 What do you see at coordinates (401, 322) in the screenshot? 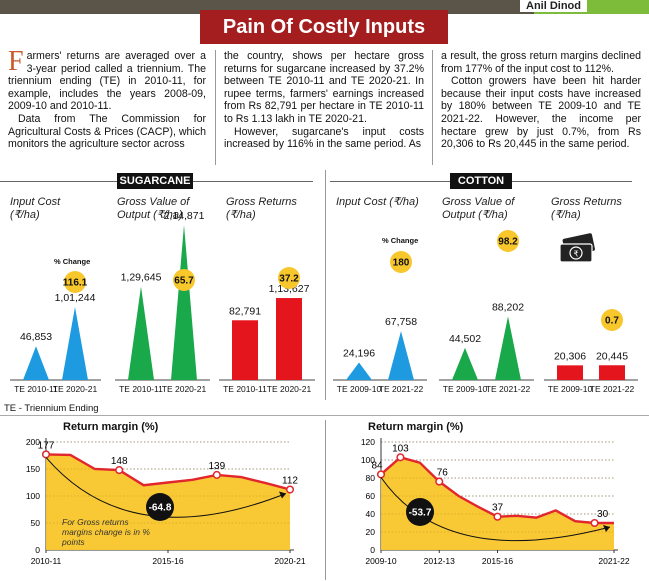
I see `bar-value-label: 67,758` at bounding box center [401, 322].